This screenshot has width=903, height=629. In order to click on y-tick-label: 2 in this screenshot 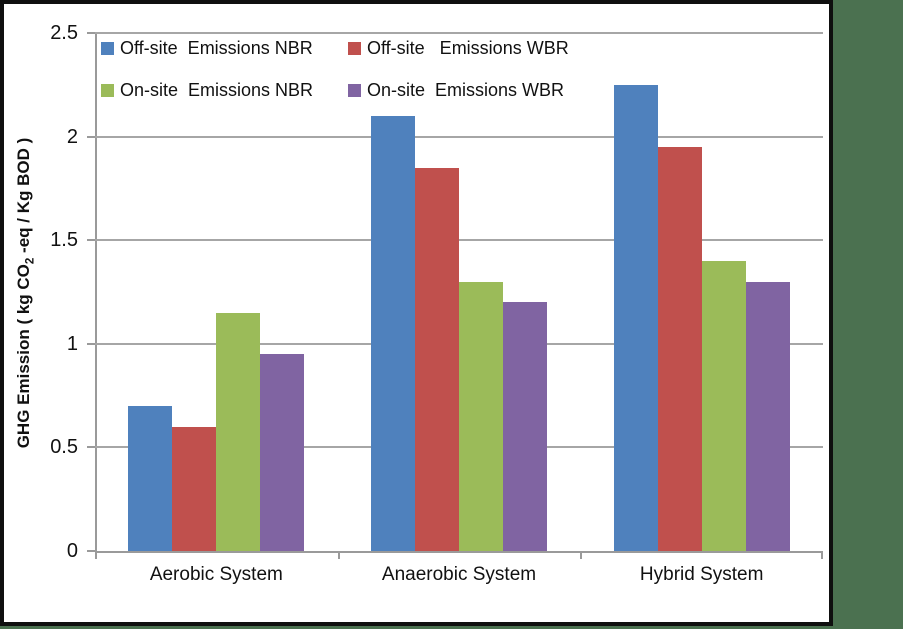, I will do `click(72, 136)`.